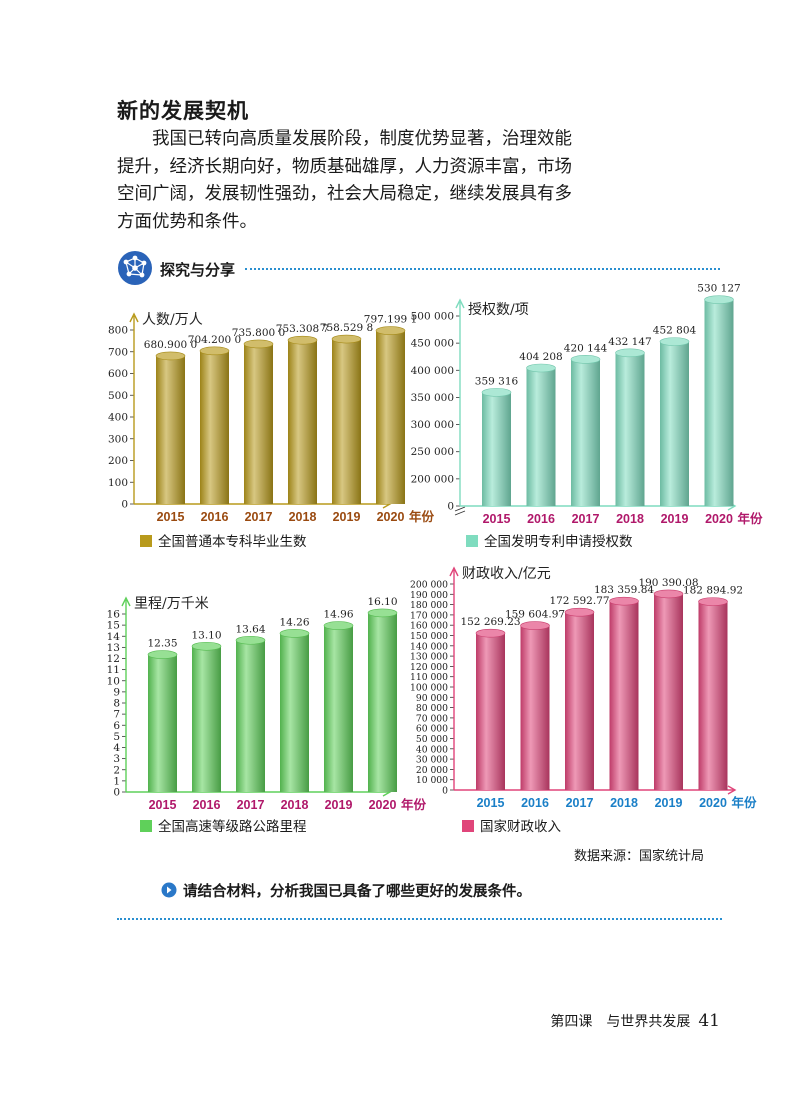 Image resolution: width=800 pixels, height=1120 pixels. What do you see at coordinates (520, 827) in the screenshot?
I see `legend-label: 国家财政收入` at bounding box center [520, 827].